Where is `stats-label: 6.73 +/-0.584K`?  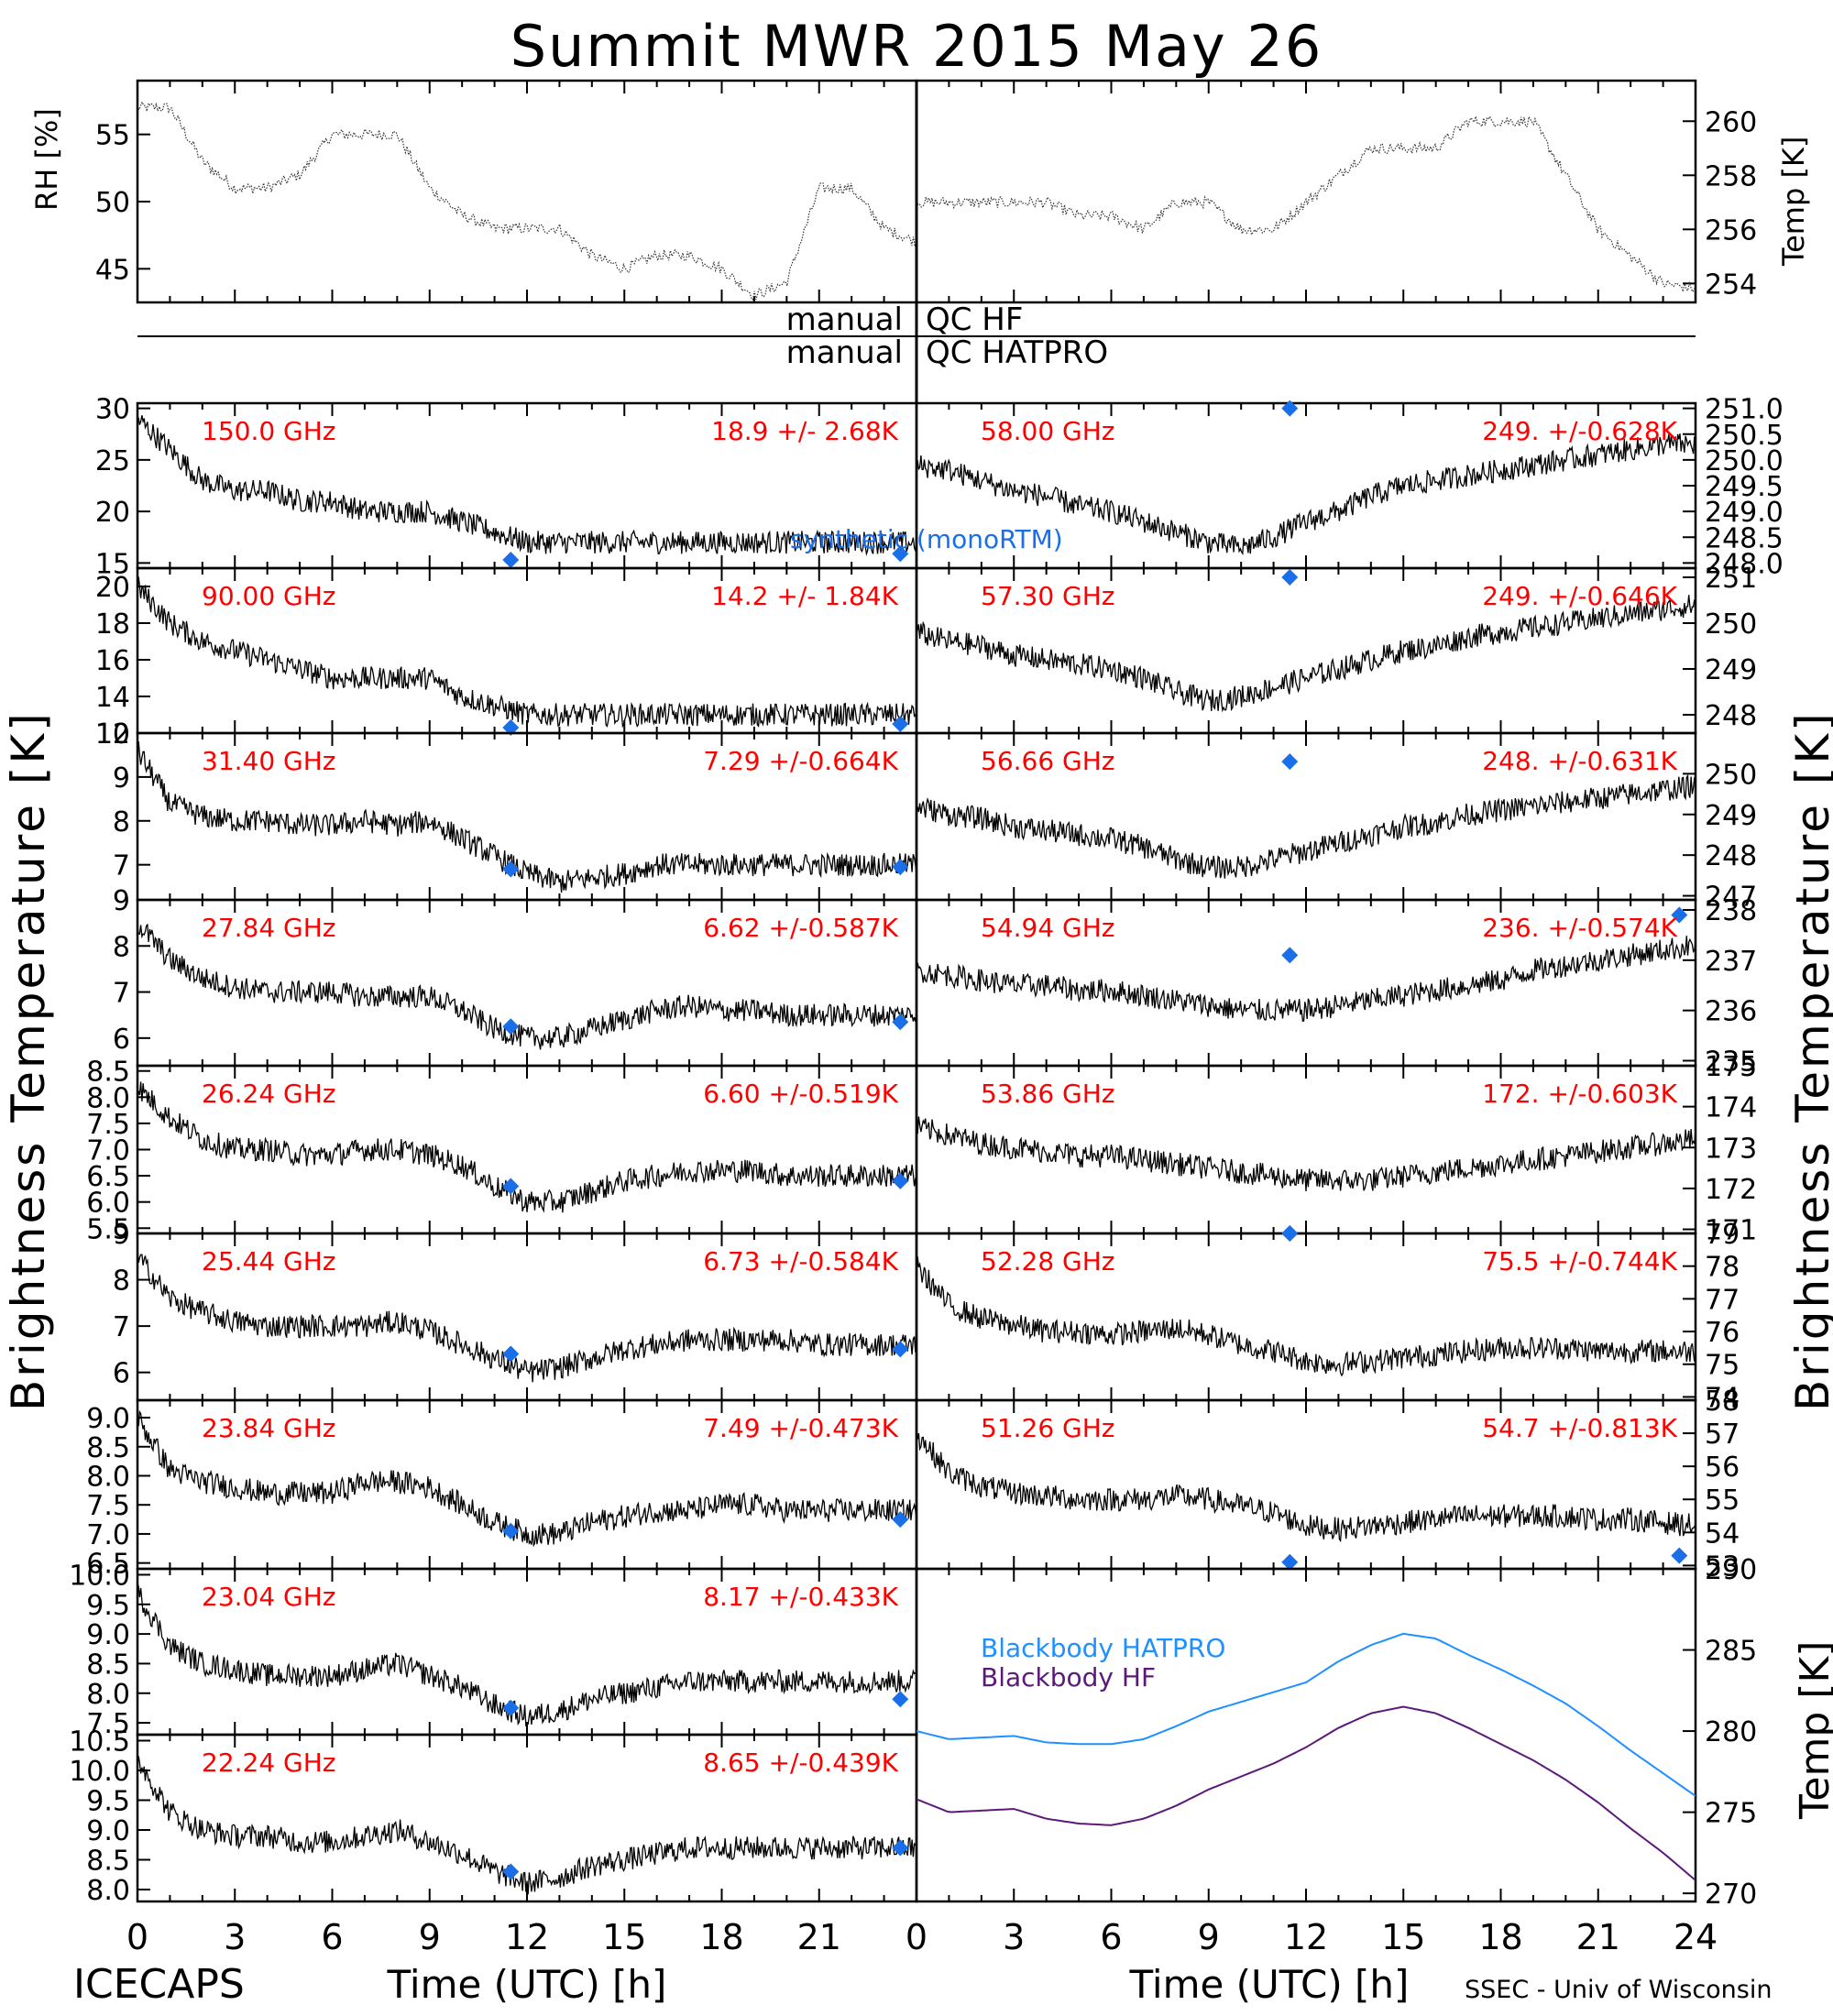 stats-label: 6.73 +/-0.584K is located at coordinates (800, 1261).